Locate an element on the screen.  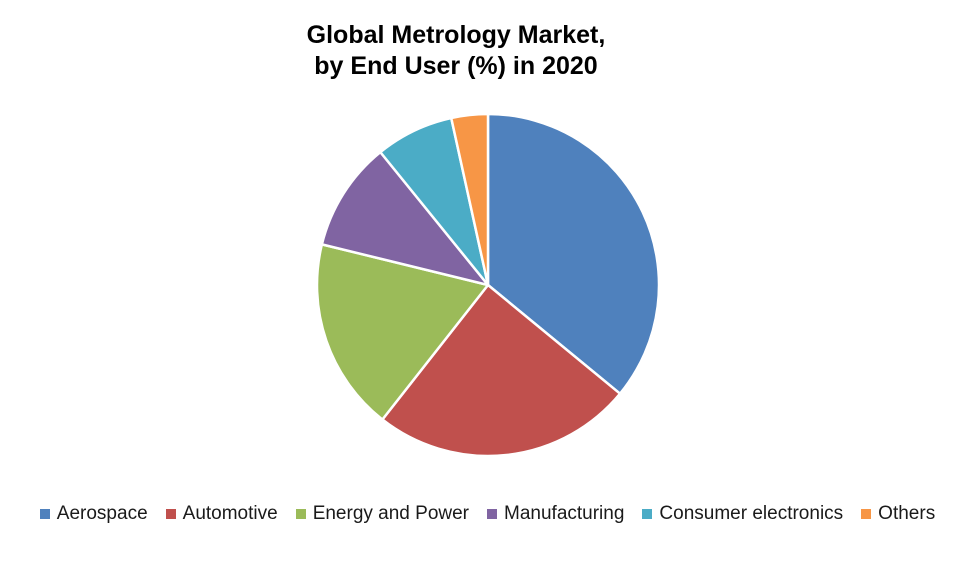
legend-label: Aerospace is located at coordinates (102, 513).